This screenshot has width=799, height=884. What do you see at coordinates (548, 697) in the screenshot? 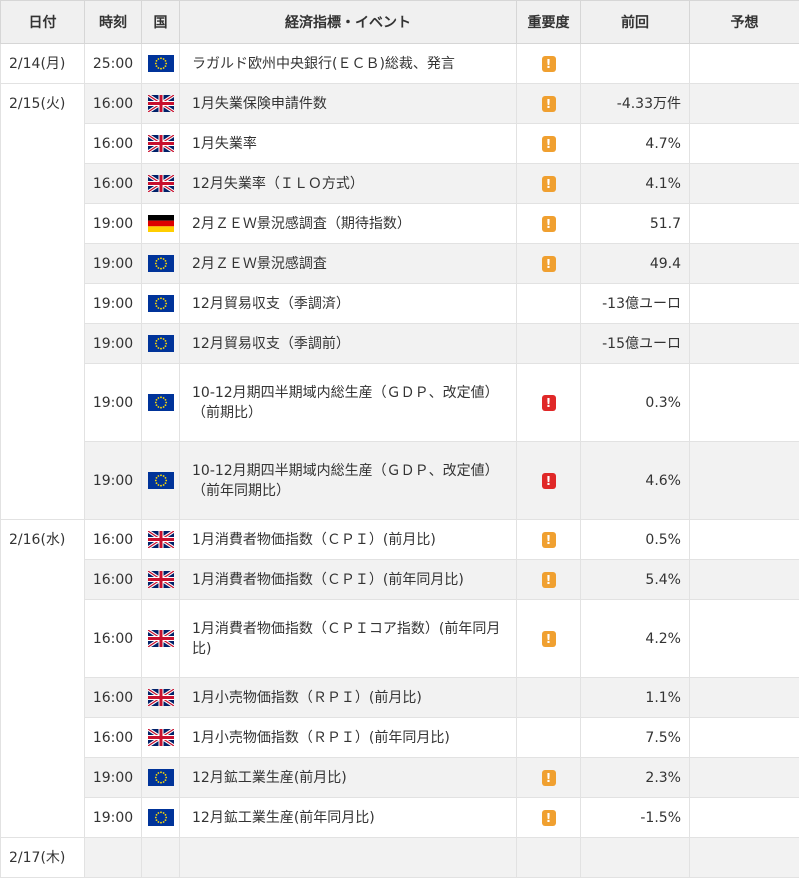
I see `importance-cell` at bounding box center [548, 697].